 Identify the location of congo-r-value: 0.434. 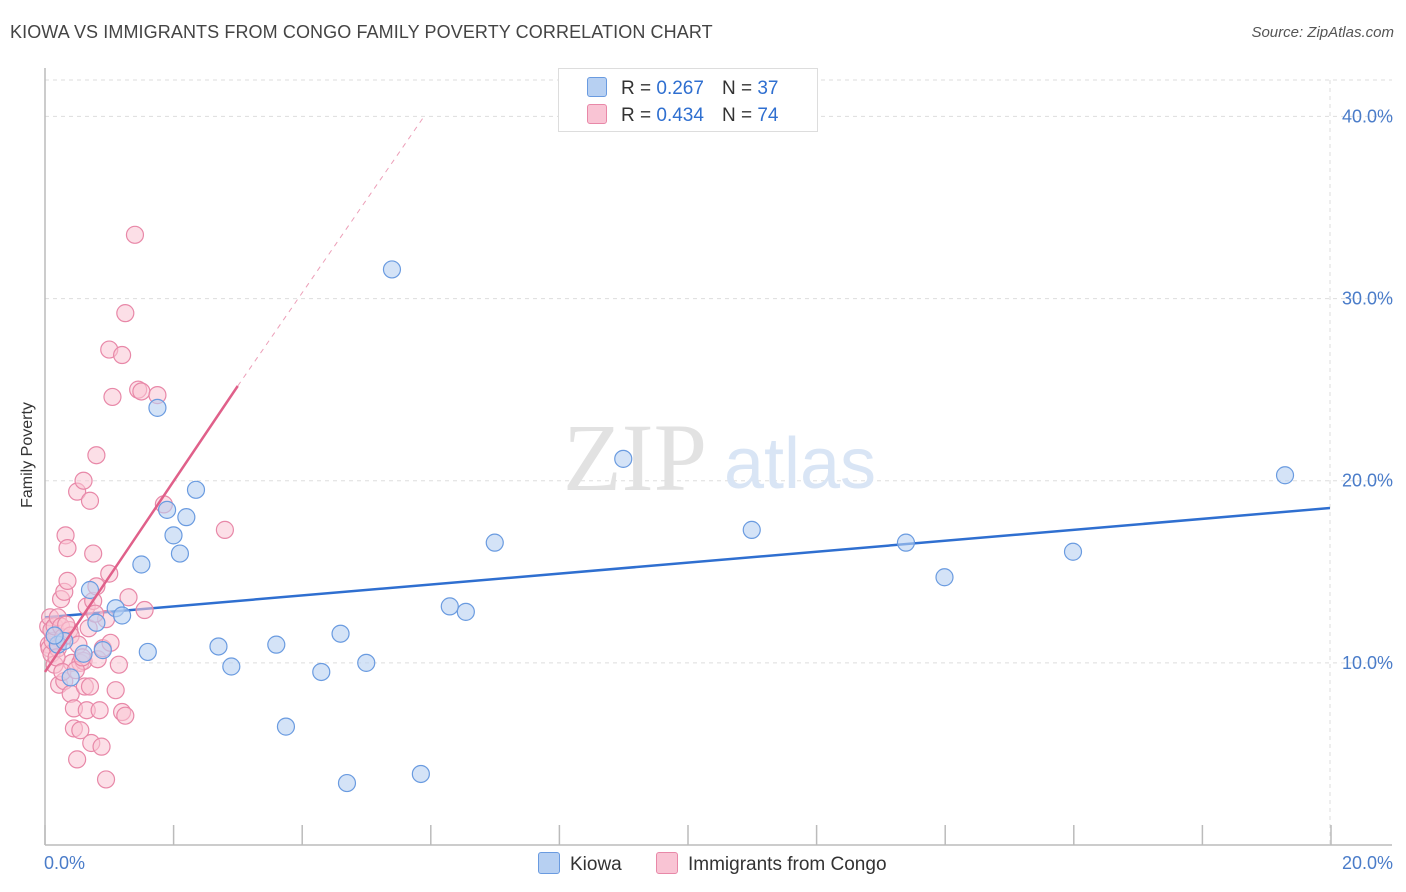
(680, 115).